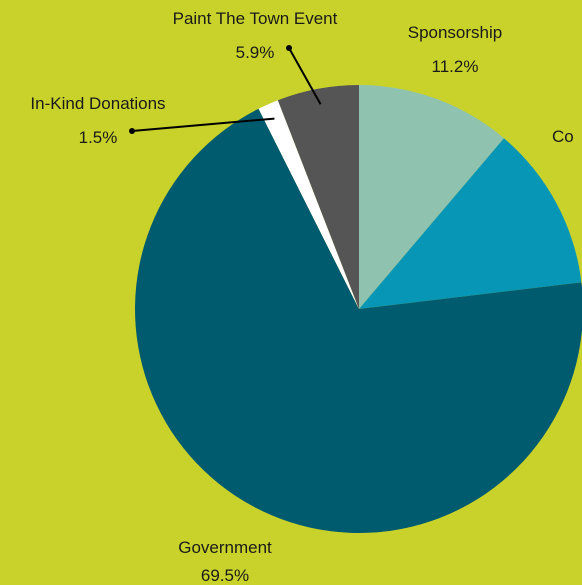 This screenshot has width=582, height=585. What do you see at coordinates (255, 52) in the screenshot?
I see `label-painttown-value: 5.9%` at bounding box center [255, 52].